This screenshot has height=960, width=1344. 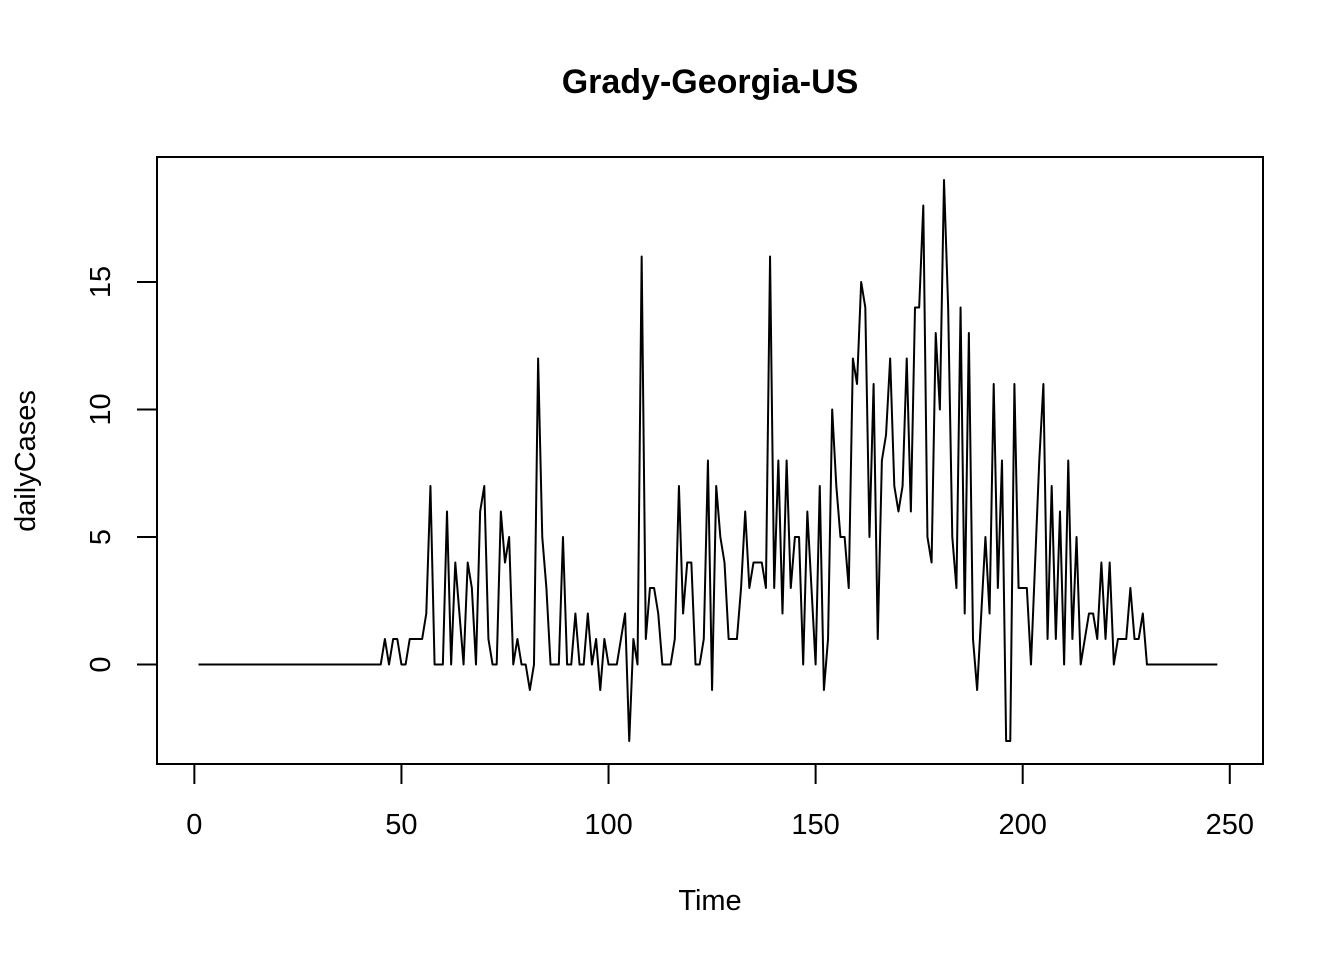 What do you see at coordinates (608, 825) in the screenshot?
I see `x-tick-label: 100` at bounding box center [608, 825].